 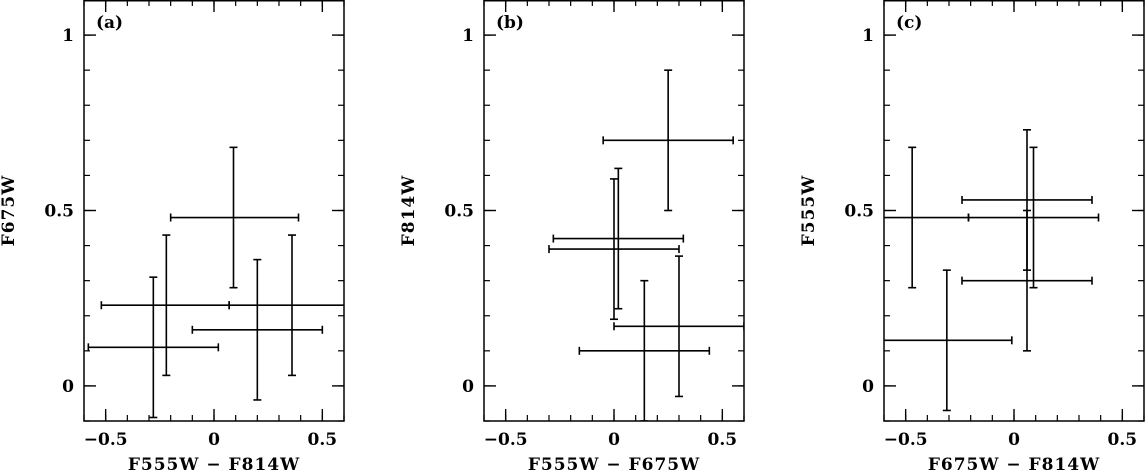 I want to click on y-axis-label: F675W, so click(x=9, y=211).